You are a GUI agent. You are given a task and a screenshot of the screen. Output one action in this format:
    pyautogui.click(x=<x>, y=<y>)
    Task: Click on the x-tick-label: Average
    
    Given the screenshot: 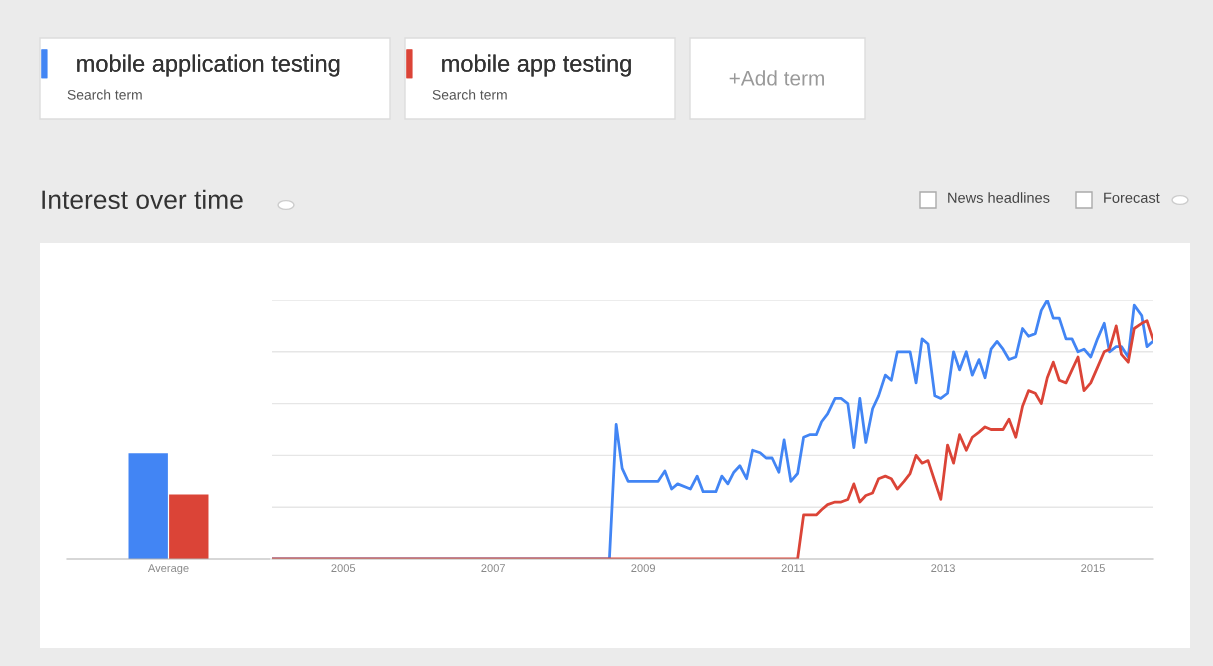 What is the action you would take?
    pyautogui.click(x=168, y=569)
    